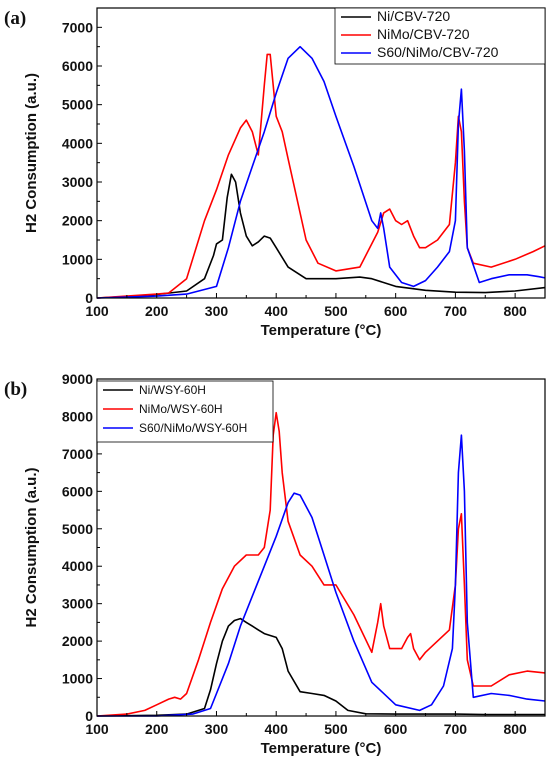 This screenshot has height=777, width=550. What do you see at coordinates (172, 390) in the screenshot?
I see `legend-label-0: Ni/WSY-60H` at bounding box center [172, 390].